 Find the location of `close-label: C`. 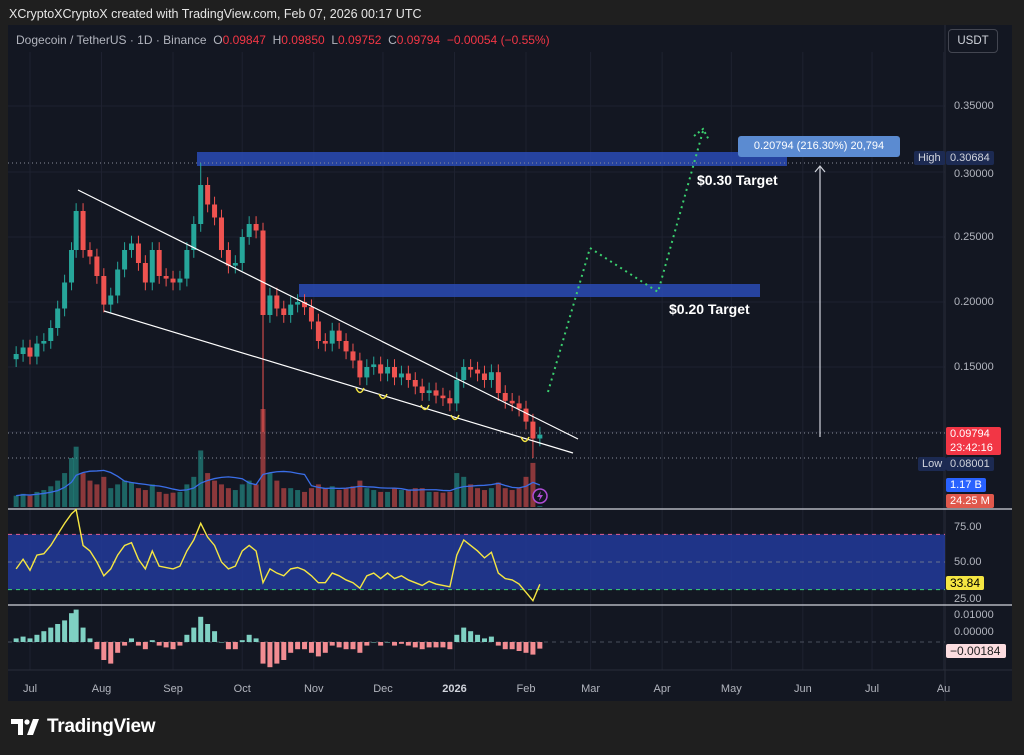

close-label: C is located at coordinates (392, 40).